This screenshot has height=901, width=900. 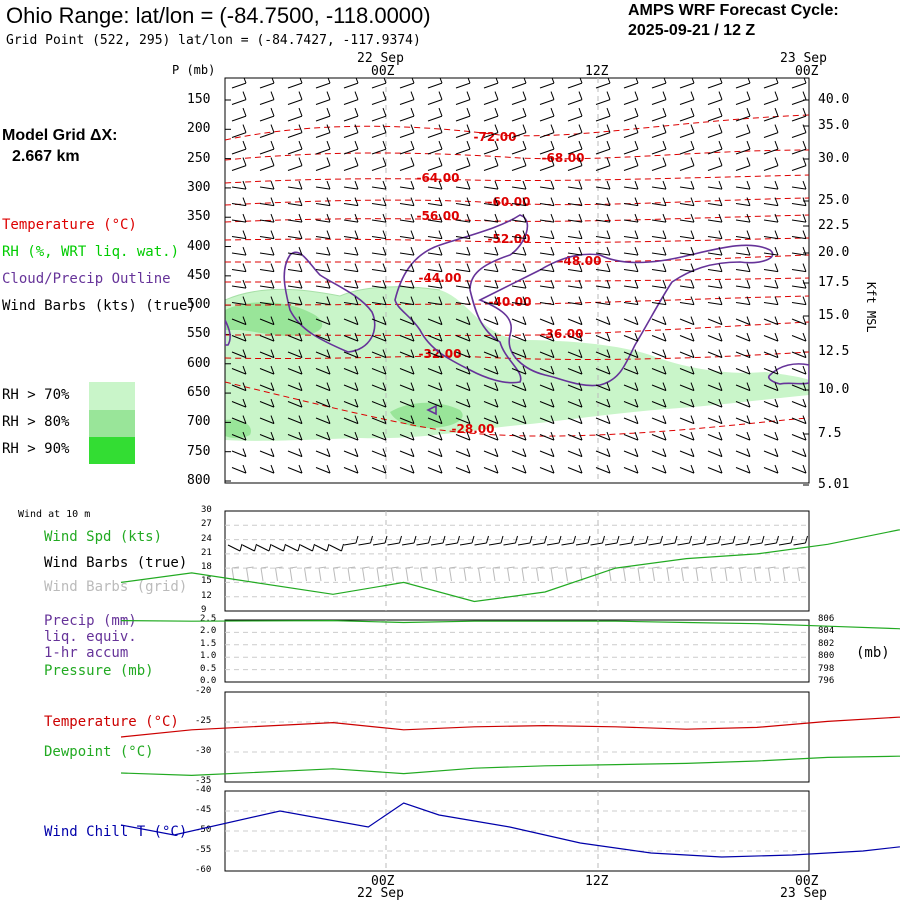 I want to click on pressure-tick-798: 798, so click(x=826, y=668).